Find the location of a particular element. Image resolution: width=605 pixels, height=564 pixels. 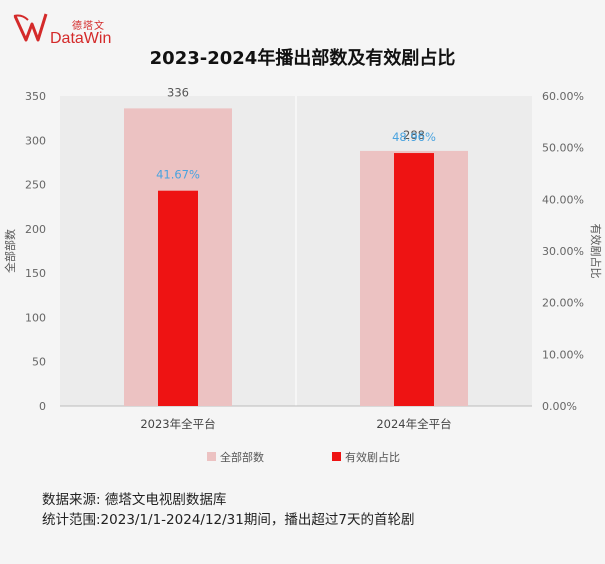

y2-axis-title: 有效剧占比 is located at coordinates (596, 251).